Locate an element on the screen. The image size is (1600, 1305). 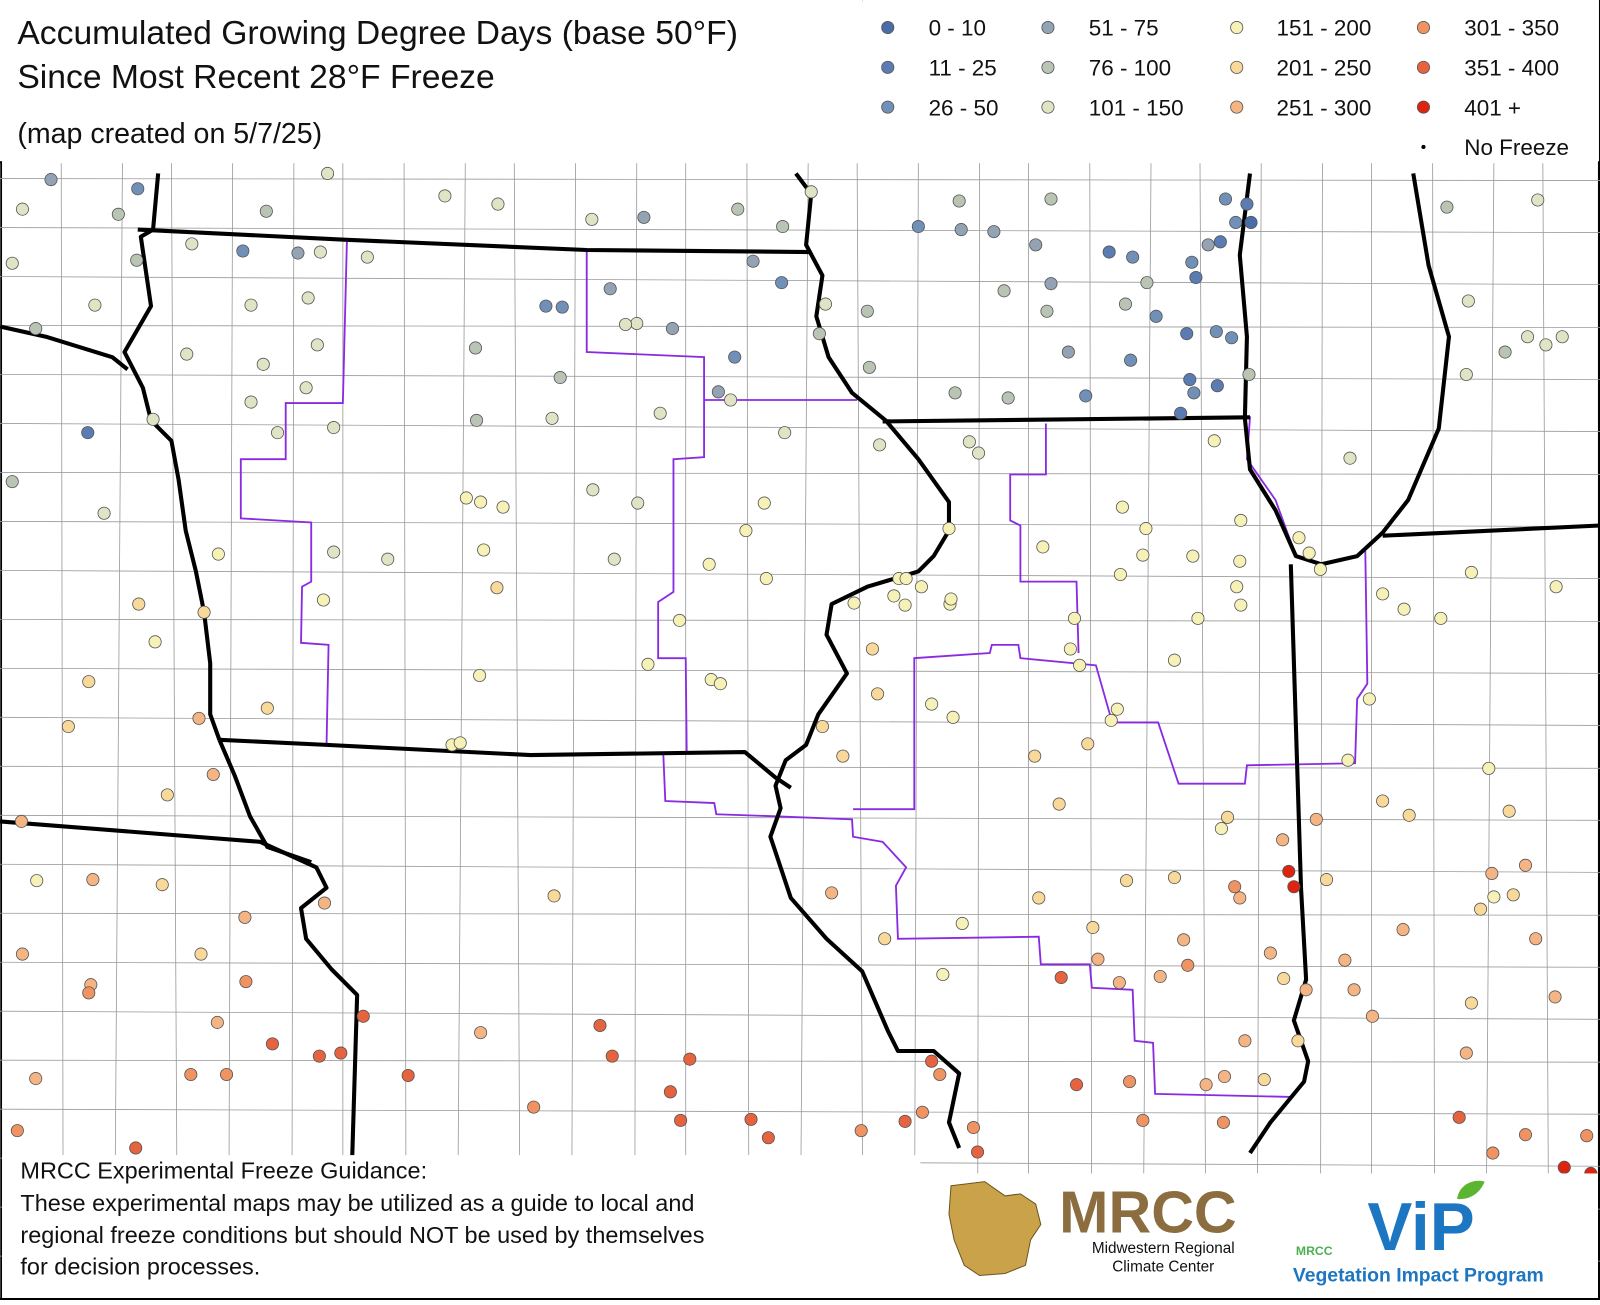
legend-label: 401 + is located at coordinates (1492, 107).